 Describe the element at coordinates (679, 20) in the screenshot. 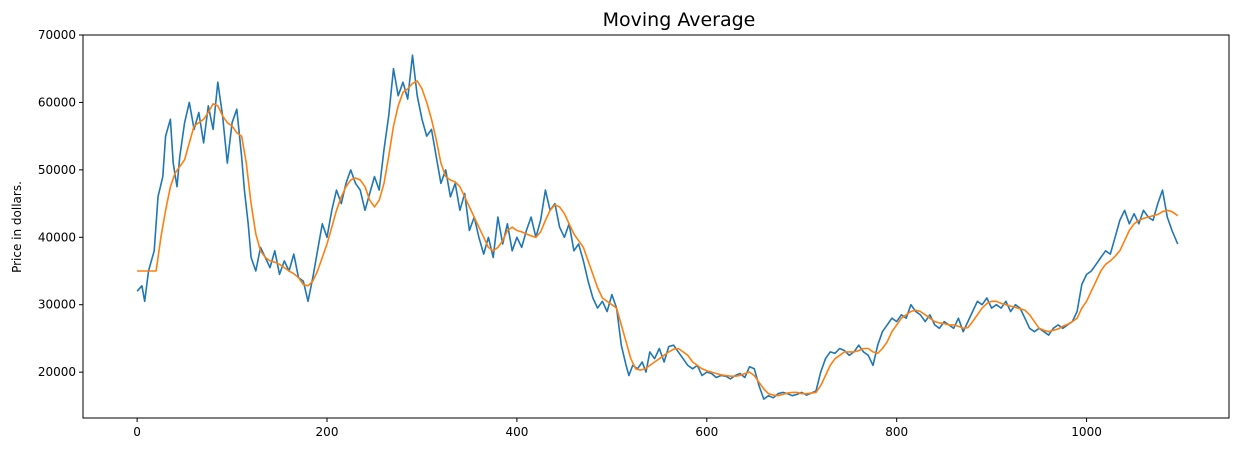

I see `chart-title: Moving Average` at that location.